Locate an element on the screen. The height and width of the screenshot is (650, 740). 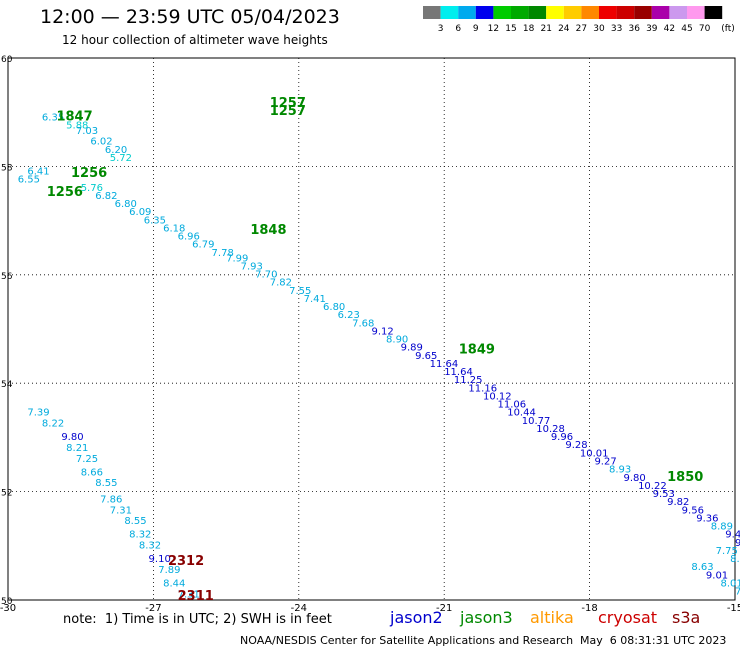
pass-label: 2312 is located at coordinates (186, 561).